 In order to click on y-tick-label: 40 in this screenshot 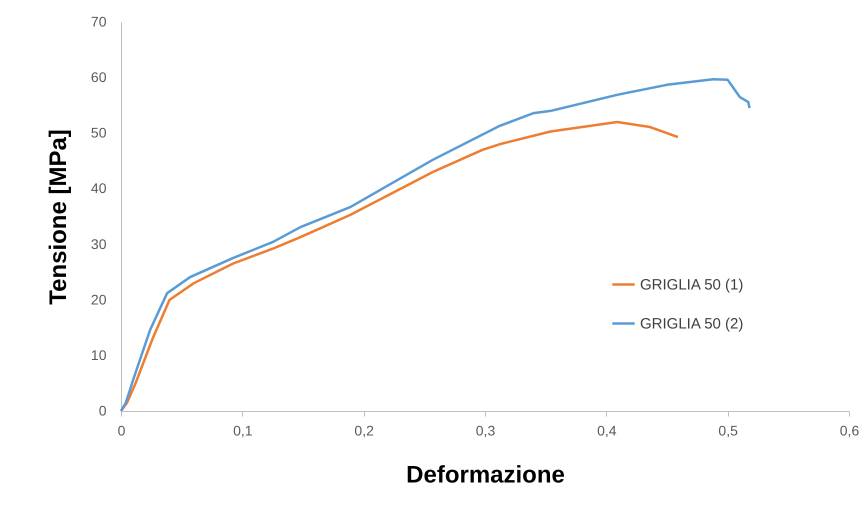, I will do `click(98, 188)`.